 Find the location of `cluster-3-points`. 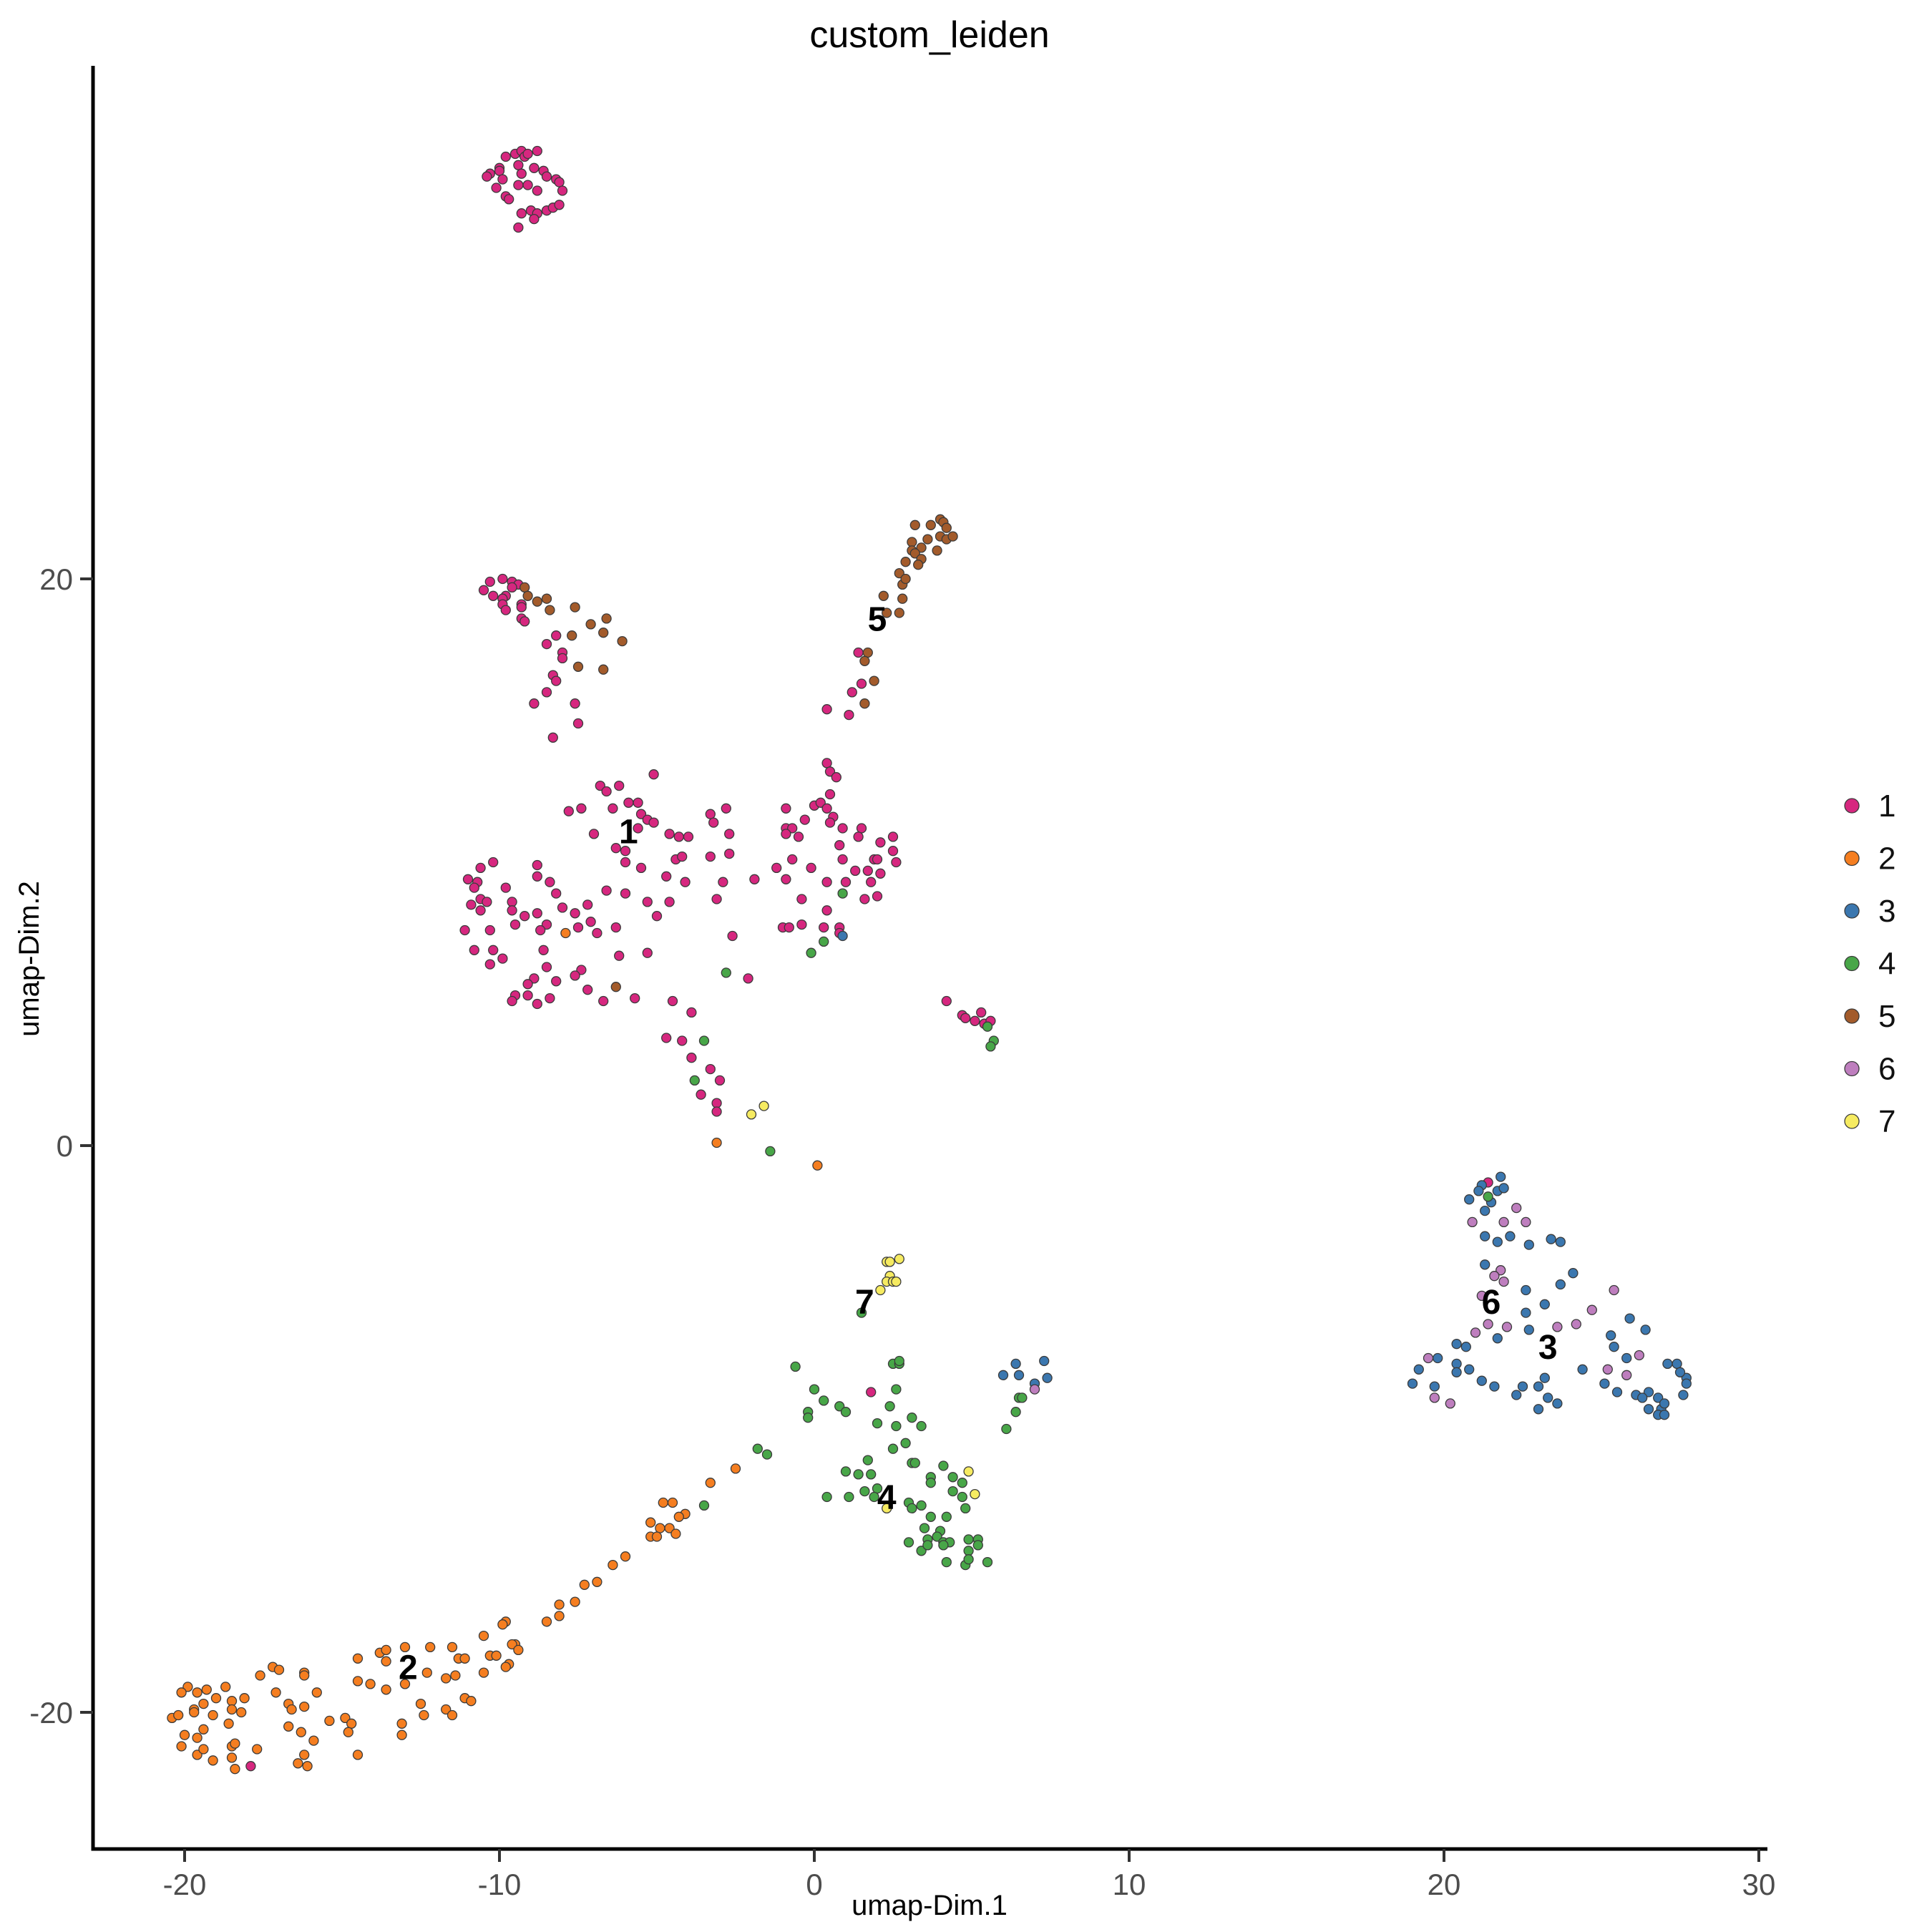

cluster-3-points is located at coordinates (1264, 1175).